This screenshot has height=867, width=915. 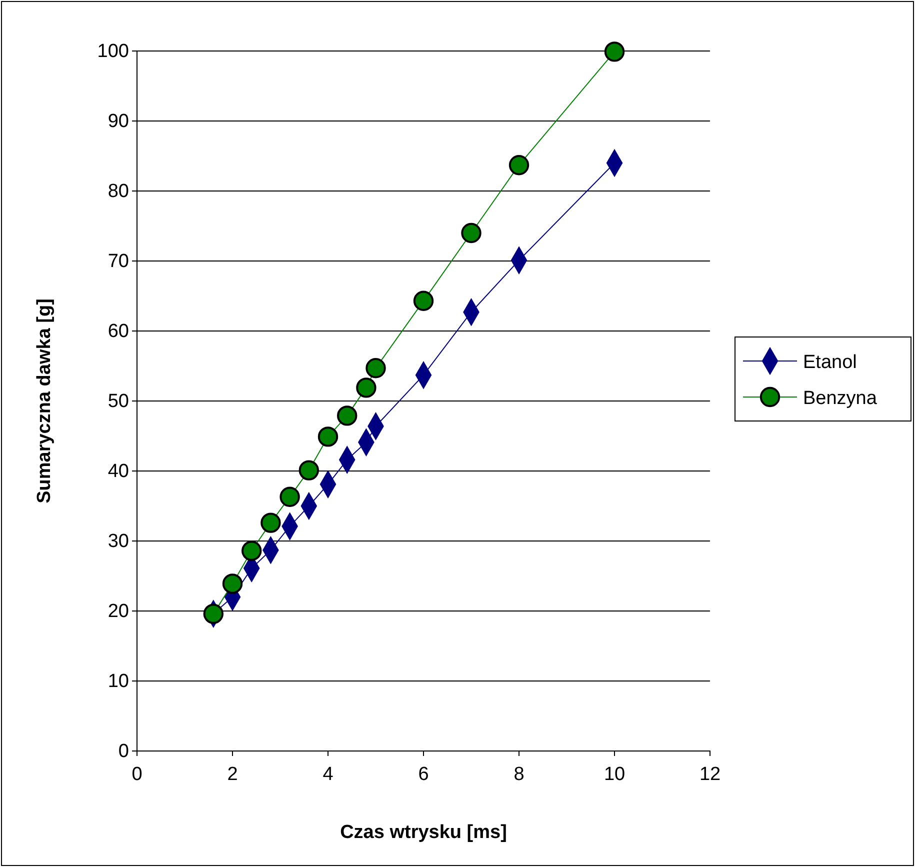 I want to click on x-tick-label: 12, so click(x=710, y=774).